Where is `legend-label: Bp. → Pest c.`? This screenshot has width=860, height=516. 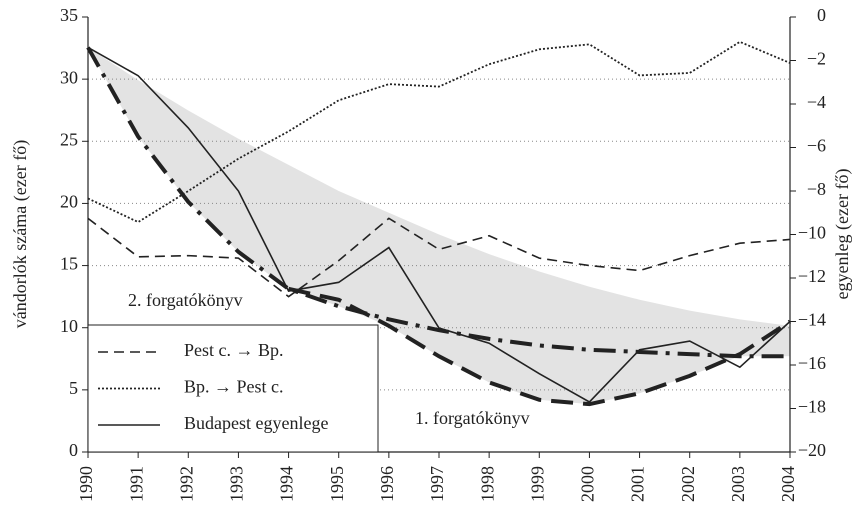
legend-label: Bp. → Pest c. is located at coordinates (234, 387).